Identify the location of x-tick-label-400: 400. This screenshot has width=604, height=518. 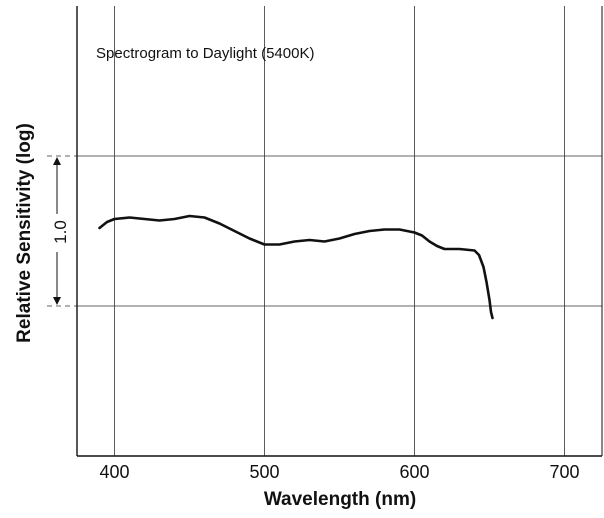
(114, 472).